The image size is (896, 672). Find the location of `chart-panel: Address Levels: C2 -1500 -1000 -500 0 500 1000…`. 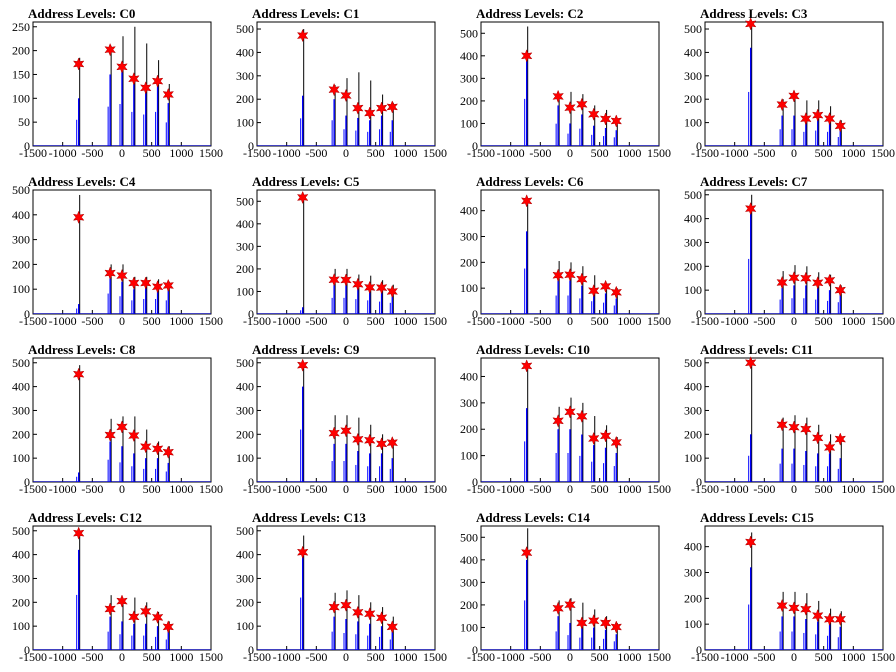

chart-panel: Address Levels: C2 -1500 -1000 -500 0 500 1000… is located at coordinates (560, 84).